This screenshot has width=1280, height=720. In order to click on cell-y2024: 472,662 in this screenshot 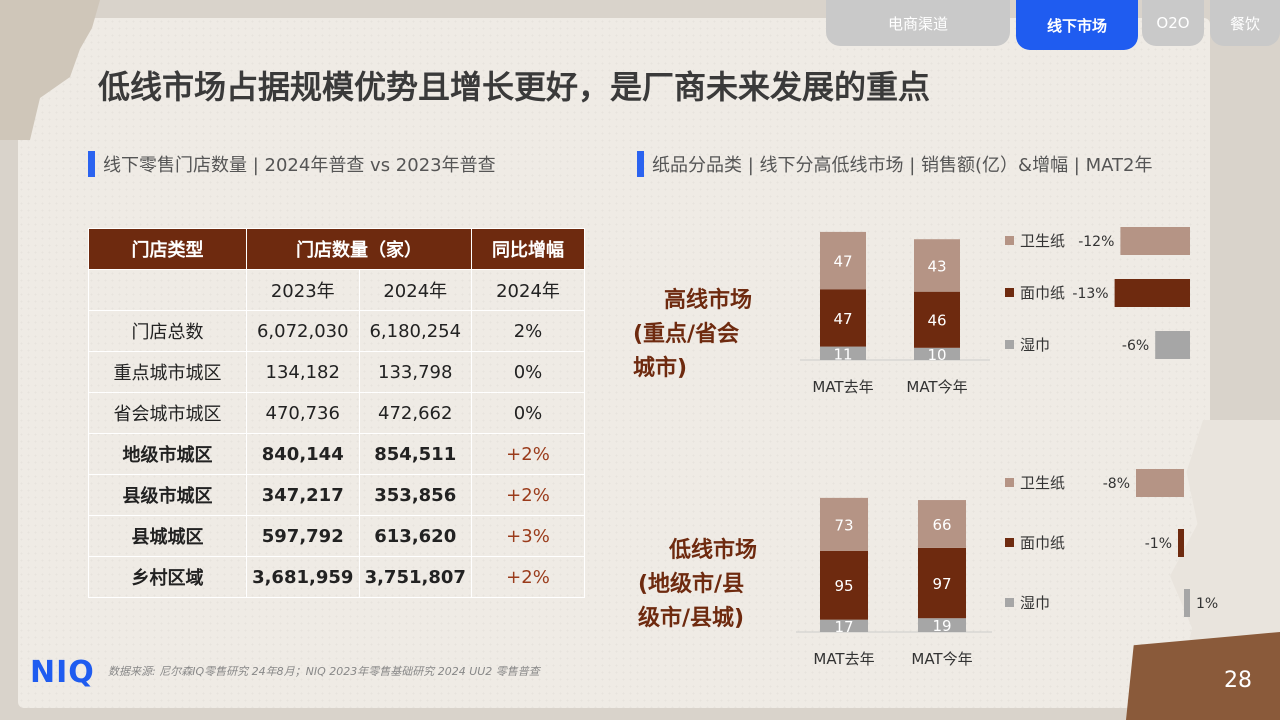, I will do `click(415, 413)`.